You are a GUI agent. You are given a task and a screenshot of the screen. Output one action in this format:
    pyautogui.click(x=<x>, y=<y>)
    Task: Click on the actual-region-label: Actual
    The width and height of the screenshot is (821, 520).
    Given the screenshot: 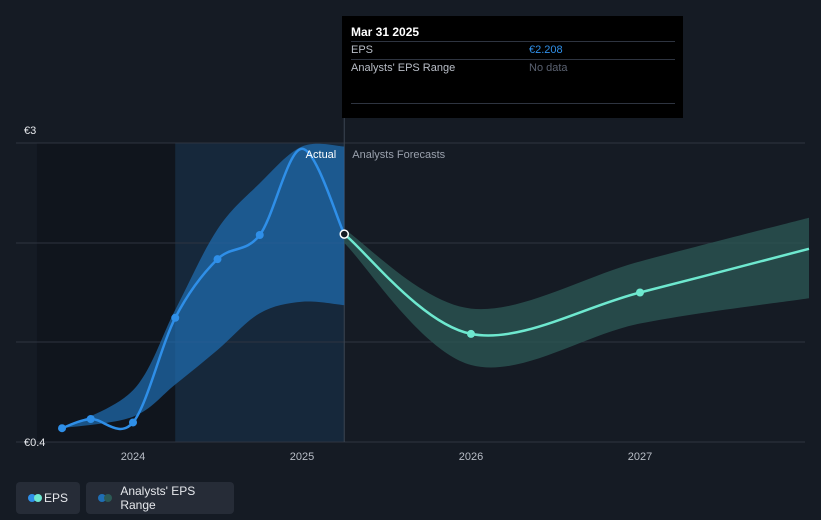 What is the action you would take?
    pyautogui.click(x=321, y=155)
    